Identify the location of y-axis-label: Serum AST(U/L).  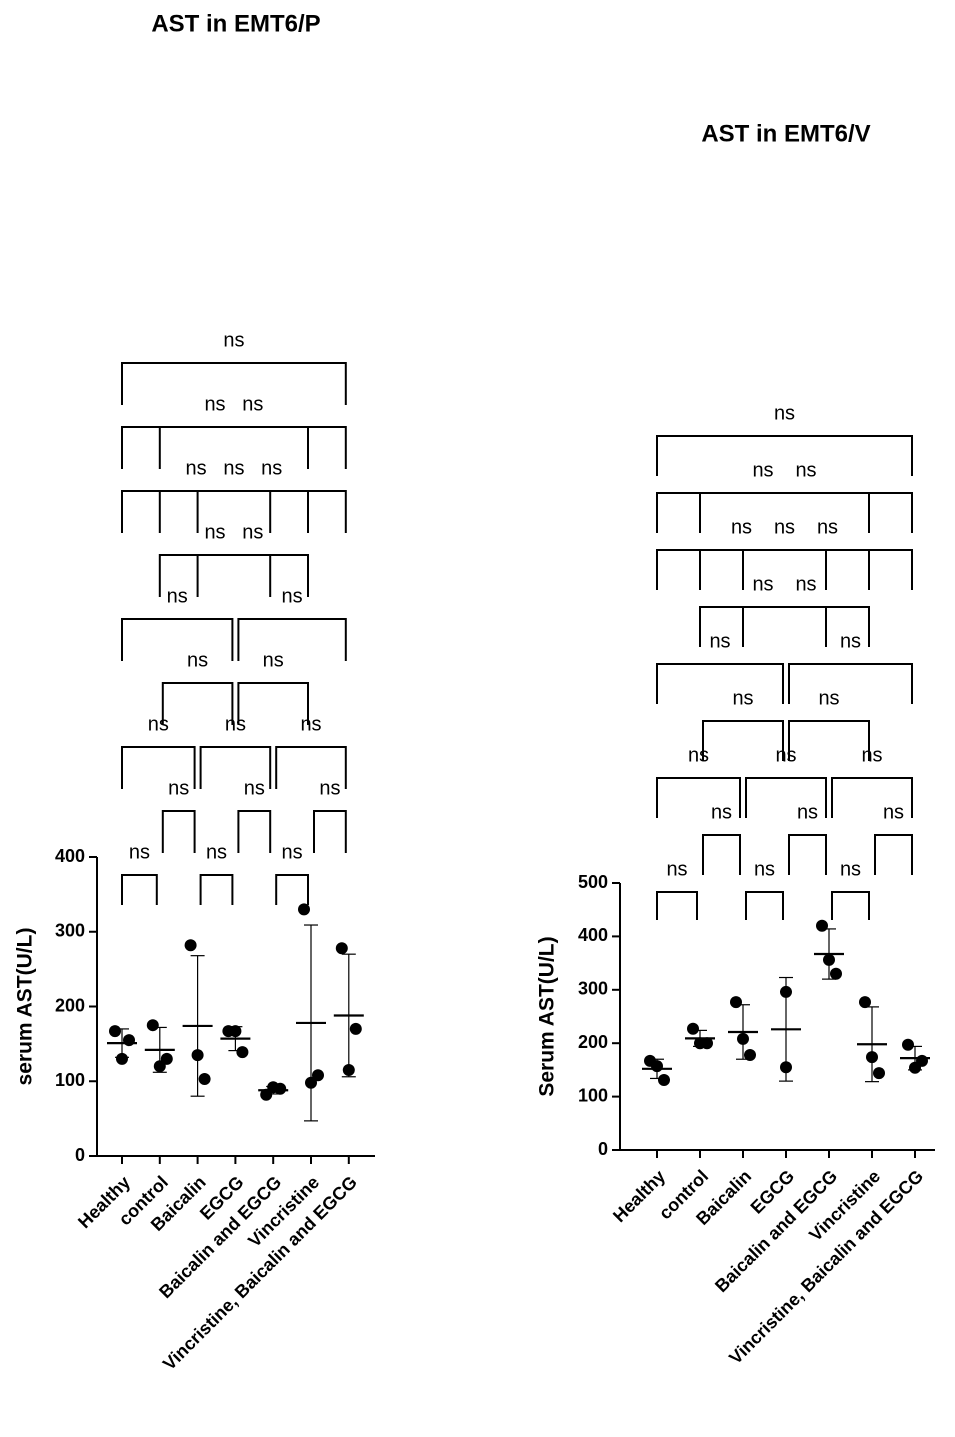
(547, 1016).